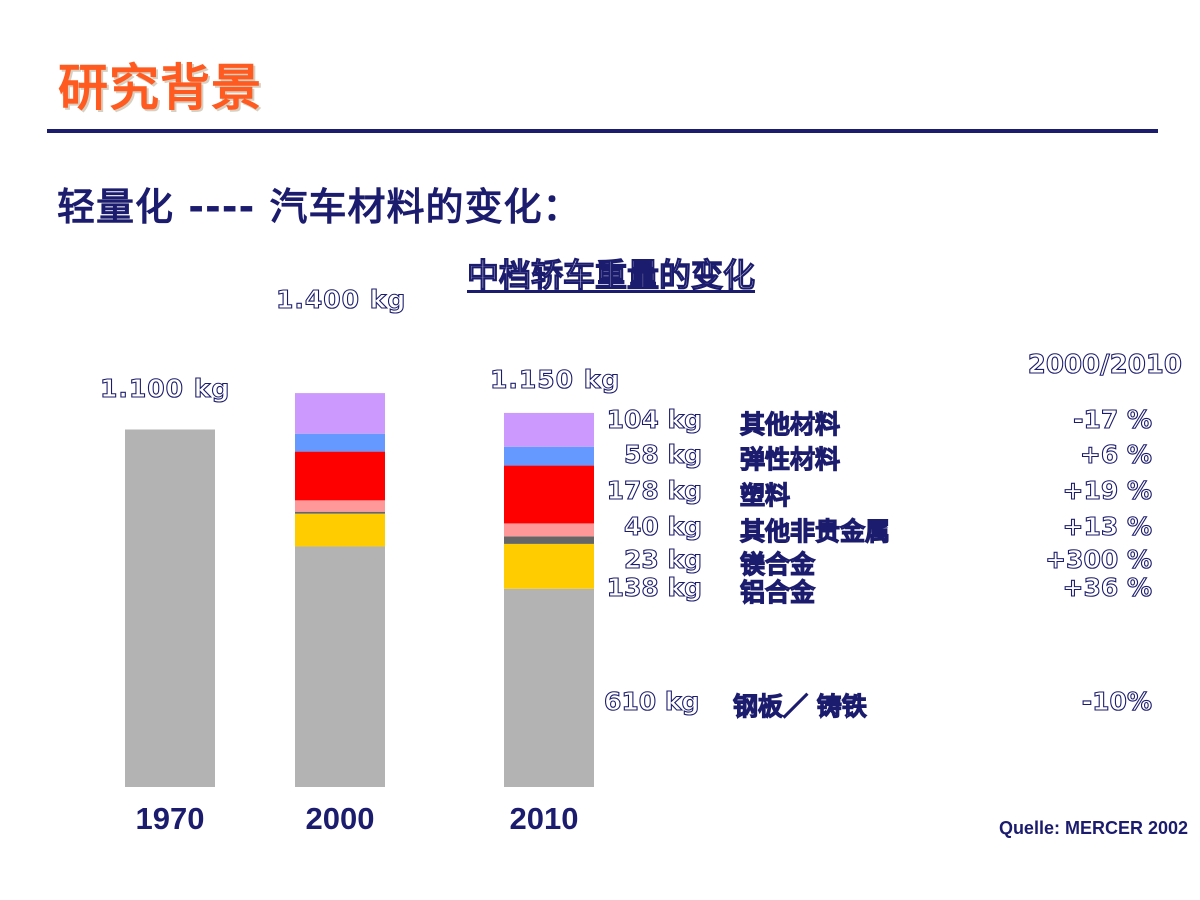 This screenshot has width=1200, height=900. I want to click on page-subtitle: 轻量化 ---- 汽车材料的变化：, so click(319, 207).